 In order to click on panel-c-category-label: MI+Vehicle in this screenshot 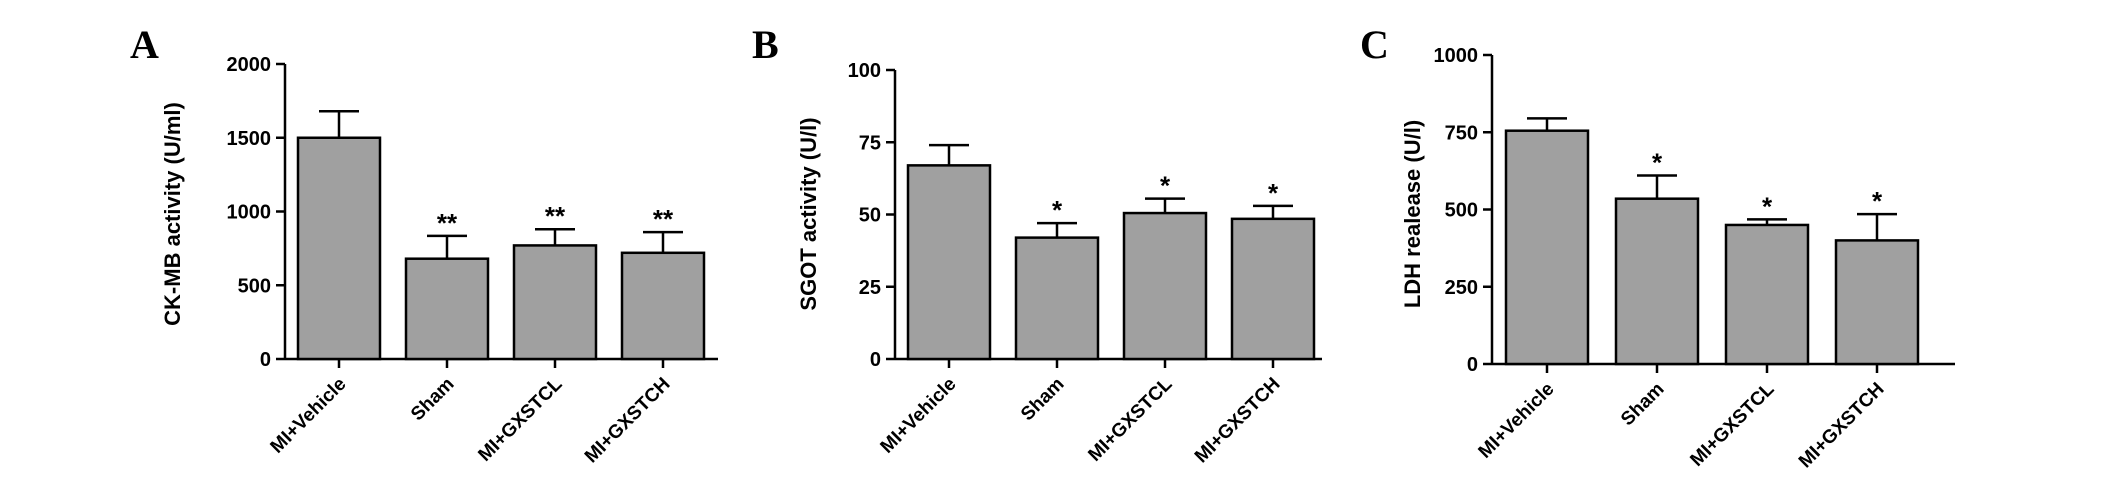, I will do `click(1517, 421)`.